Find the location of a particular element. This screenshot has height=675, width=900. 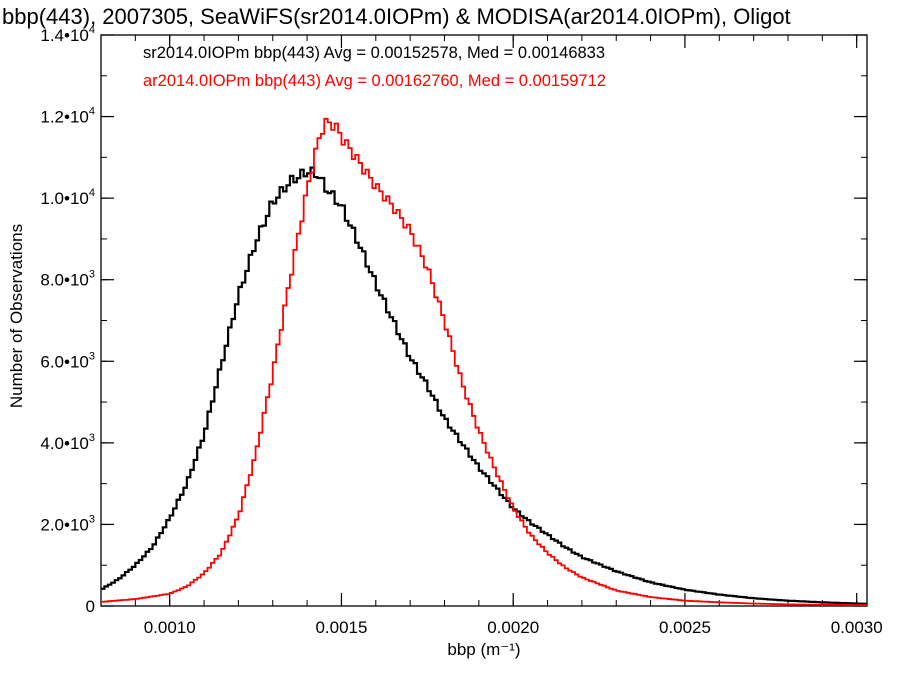

y-tick-label: 1.4•104 is located at coordinates (67, 34).